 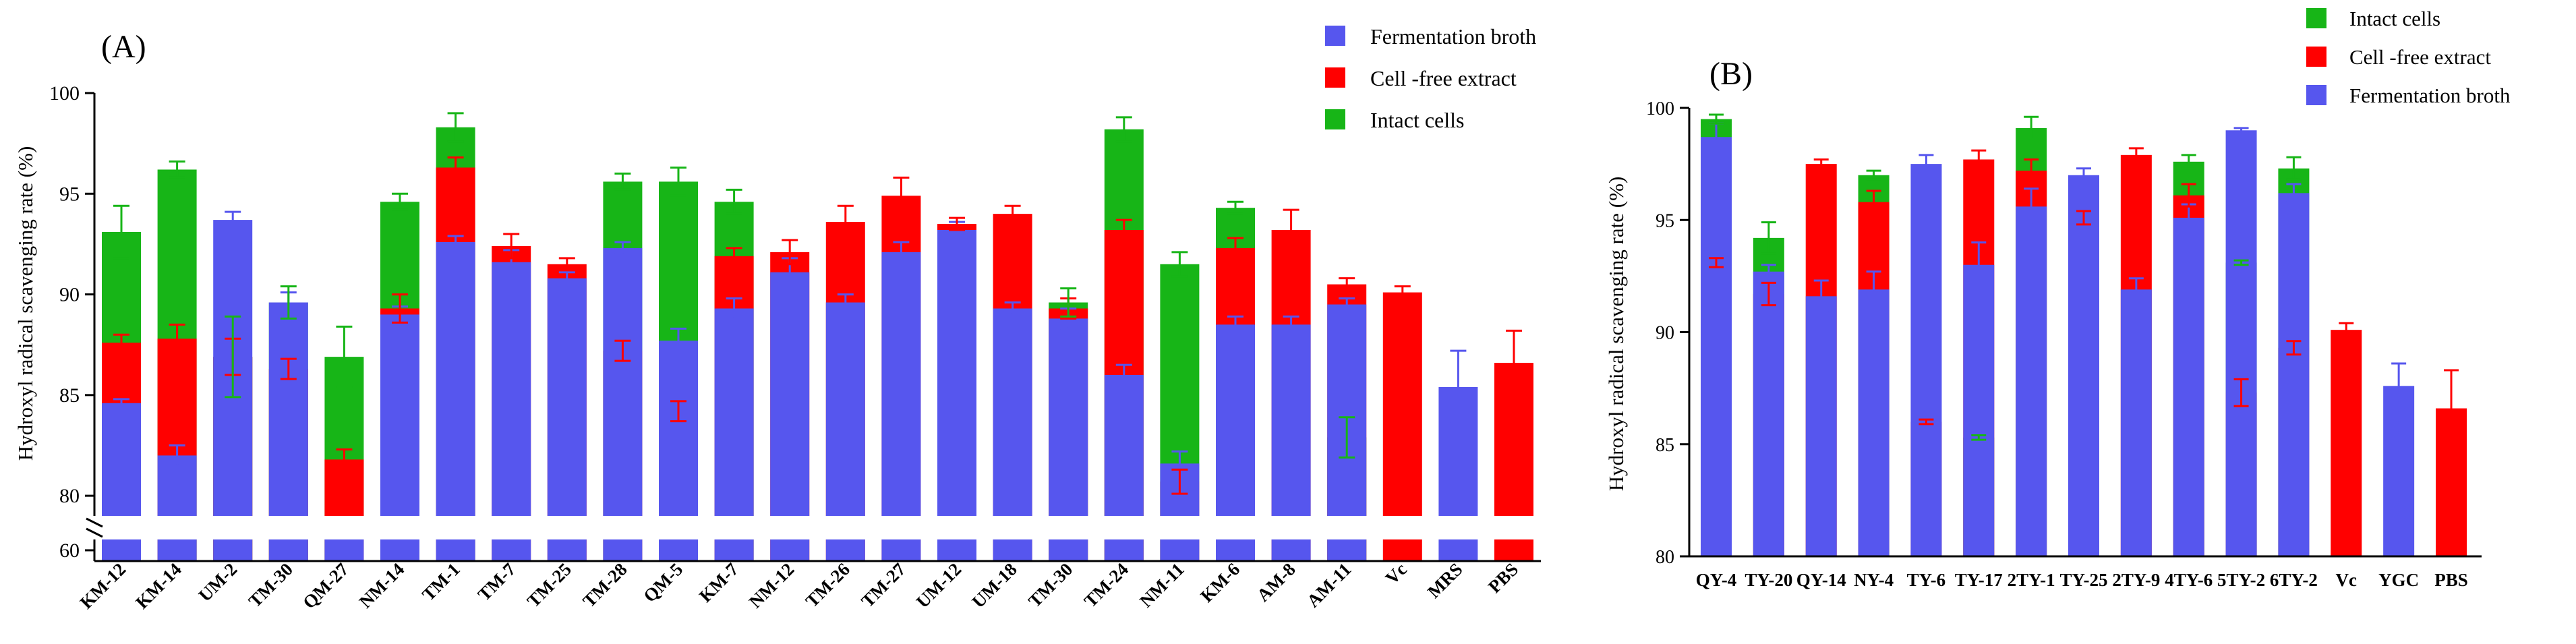 I want to click on panel-a-ytick-label: 60, so click(x=69, y=551).